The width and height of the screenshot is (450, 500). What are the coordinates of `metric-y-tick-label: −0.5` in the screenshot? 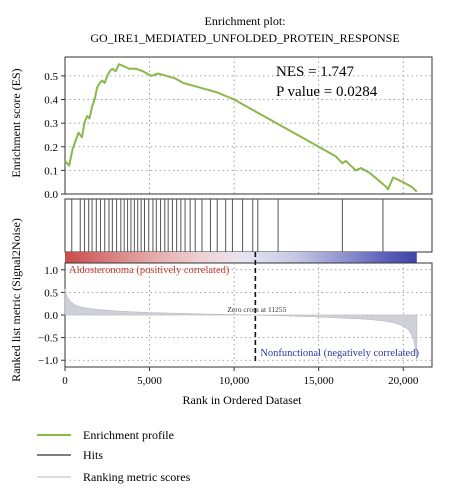 It's located at (48, 339).